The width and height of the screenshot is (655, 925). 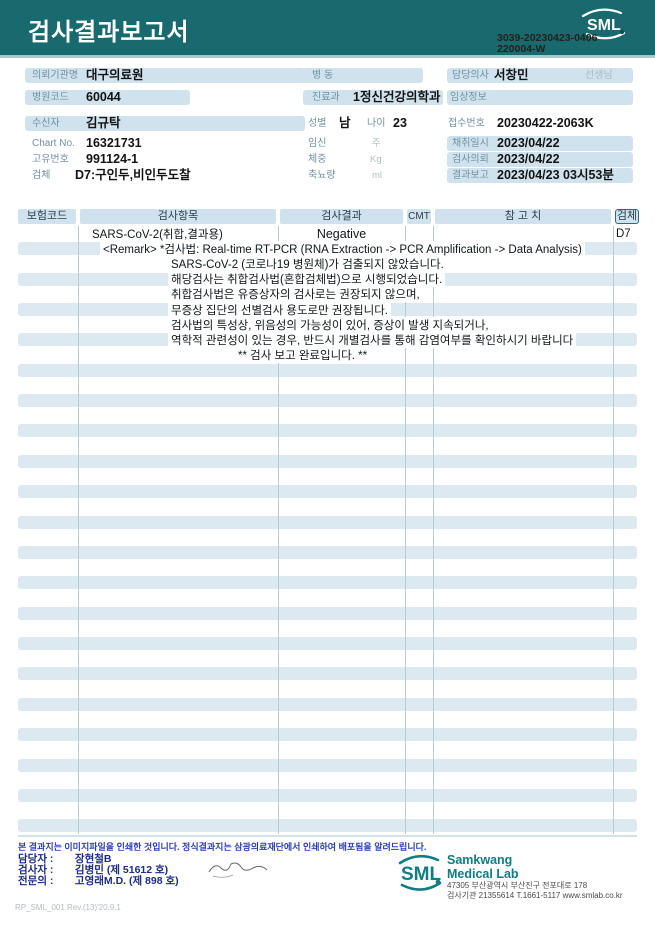 I want to click on table-row: ** 검사 보고 완료입니다. **, so click(x=327, y=355).